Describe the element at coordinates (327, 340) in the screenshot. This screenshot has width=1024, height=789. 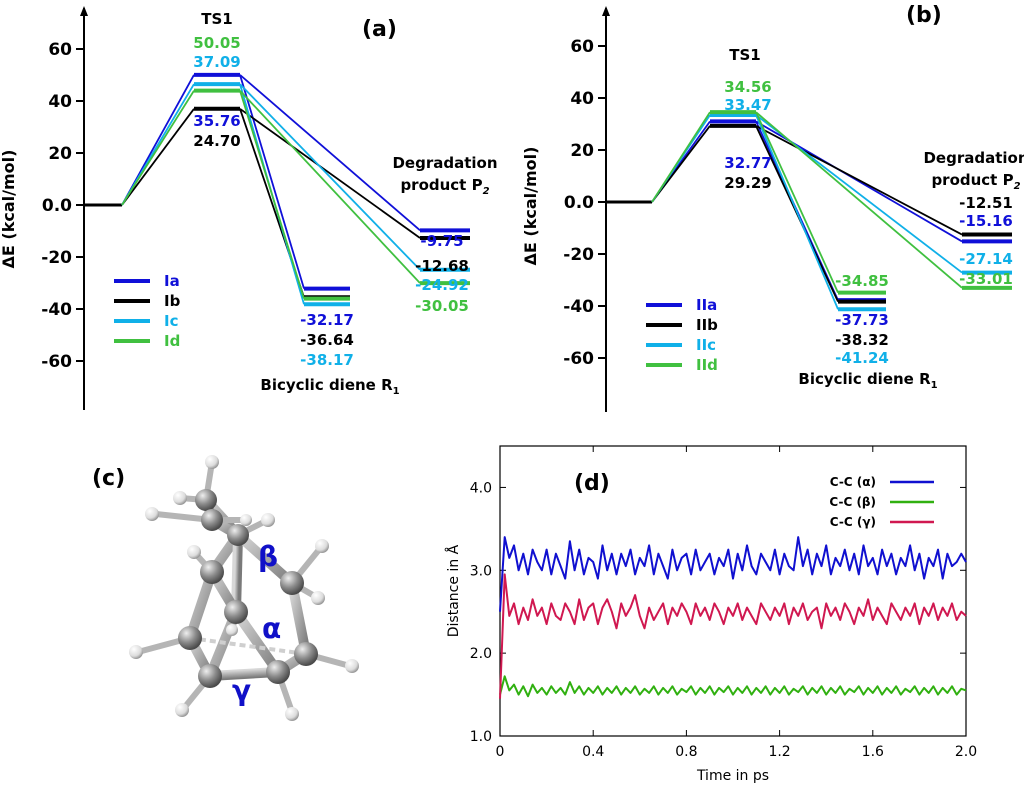
I see `r1-value-Ib: -36.64` at that location.